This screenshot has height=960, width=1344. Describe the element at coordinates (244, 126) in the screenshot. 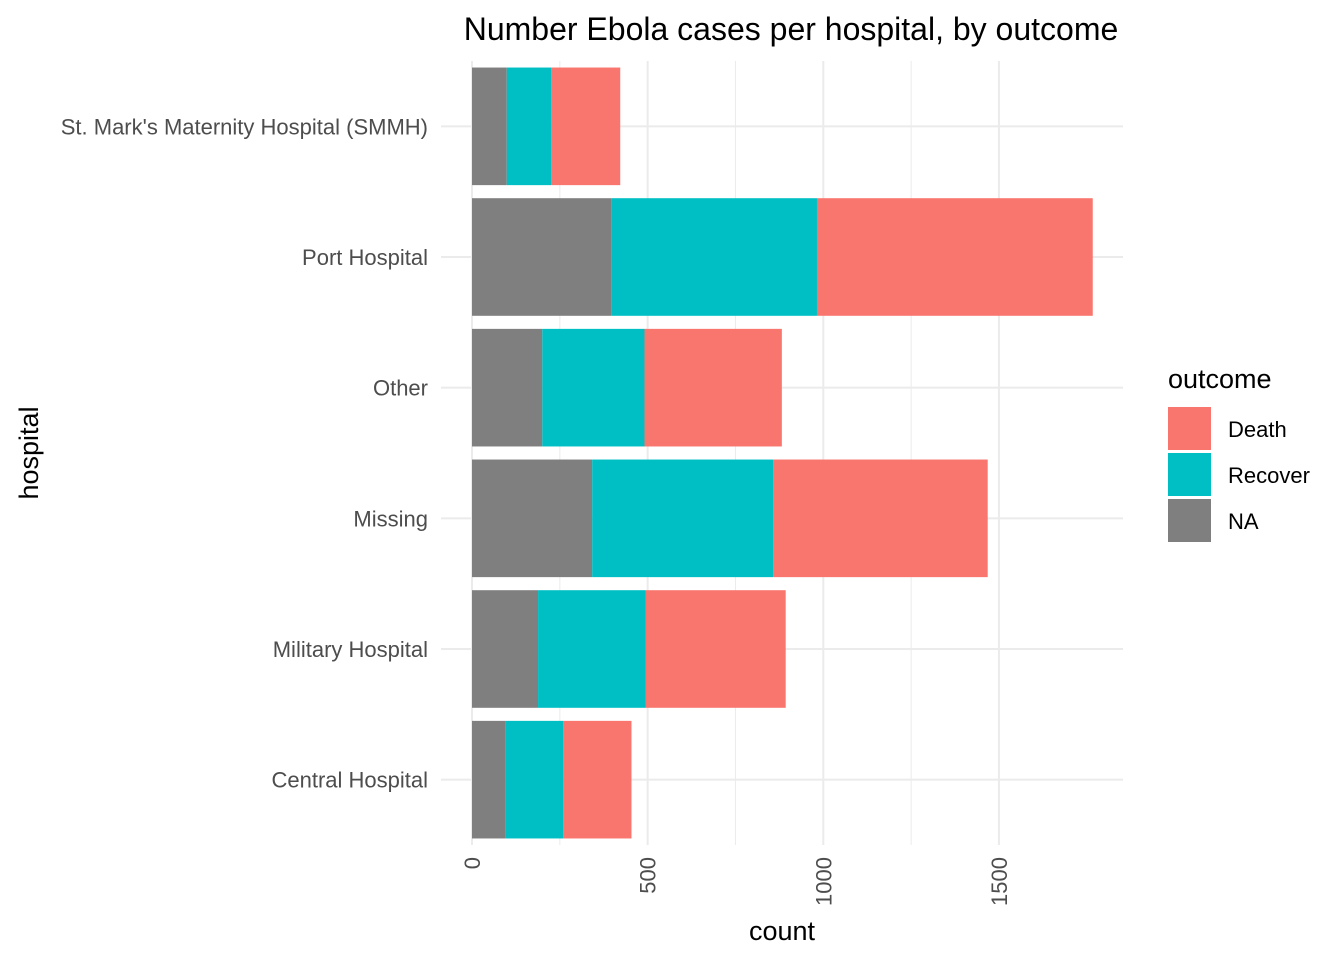

I see `y-tick-label: St. Mark's Maternity Hospital (SMMH)` at that location.